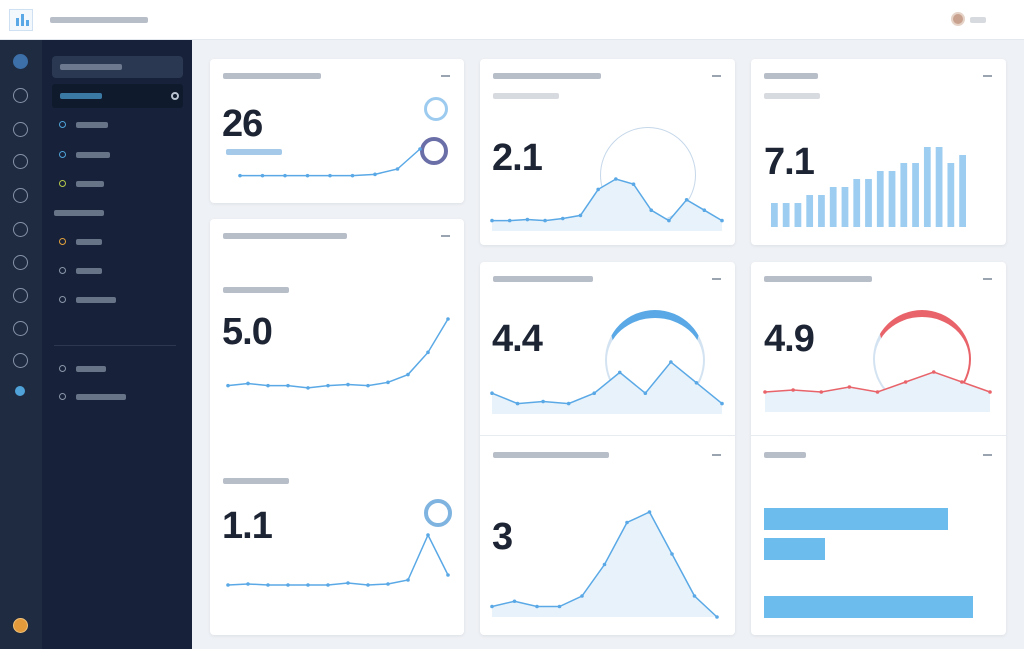 This screenshot has height=649, width=1024. I want to click on globe-icon, so click(20, 61).